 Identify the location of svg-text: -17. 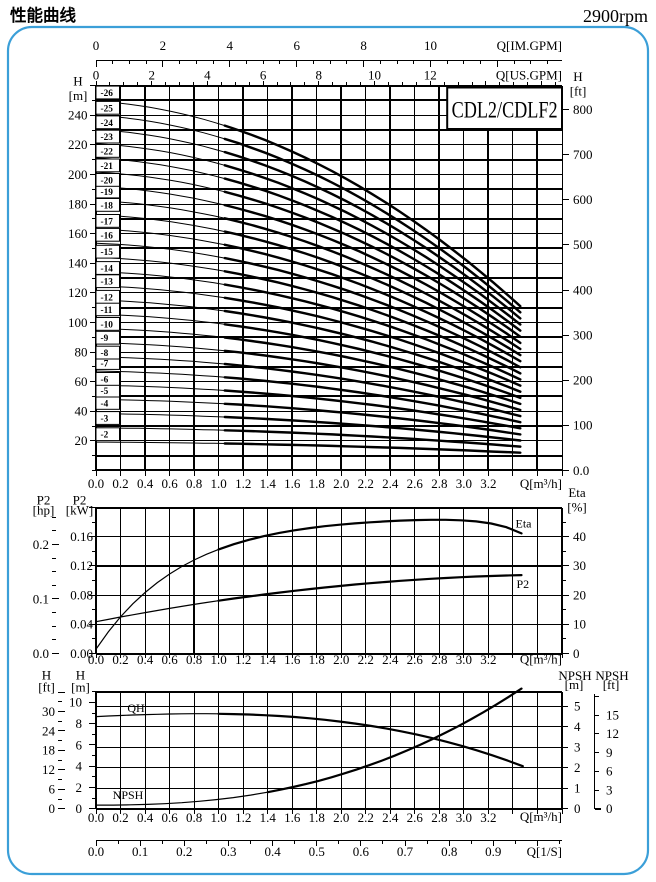
(107, 222).